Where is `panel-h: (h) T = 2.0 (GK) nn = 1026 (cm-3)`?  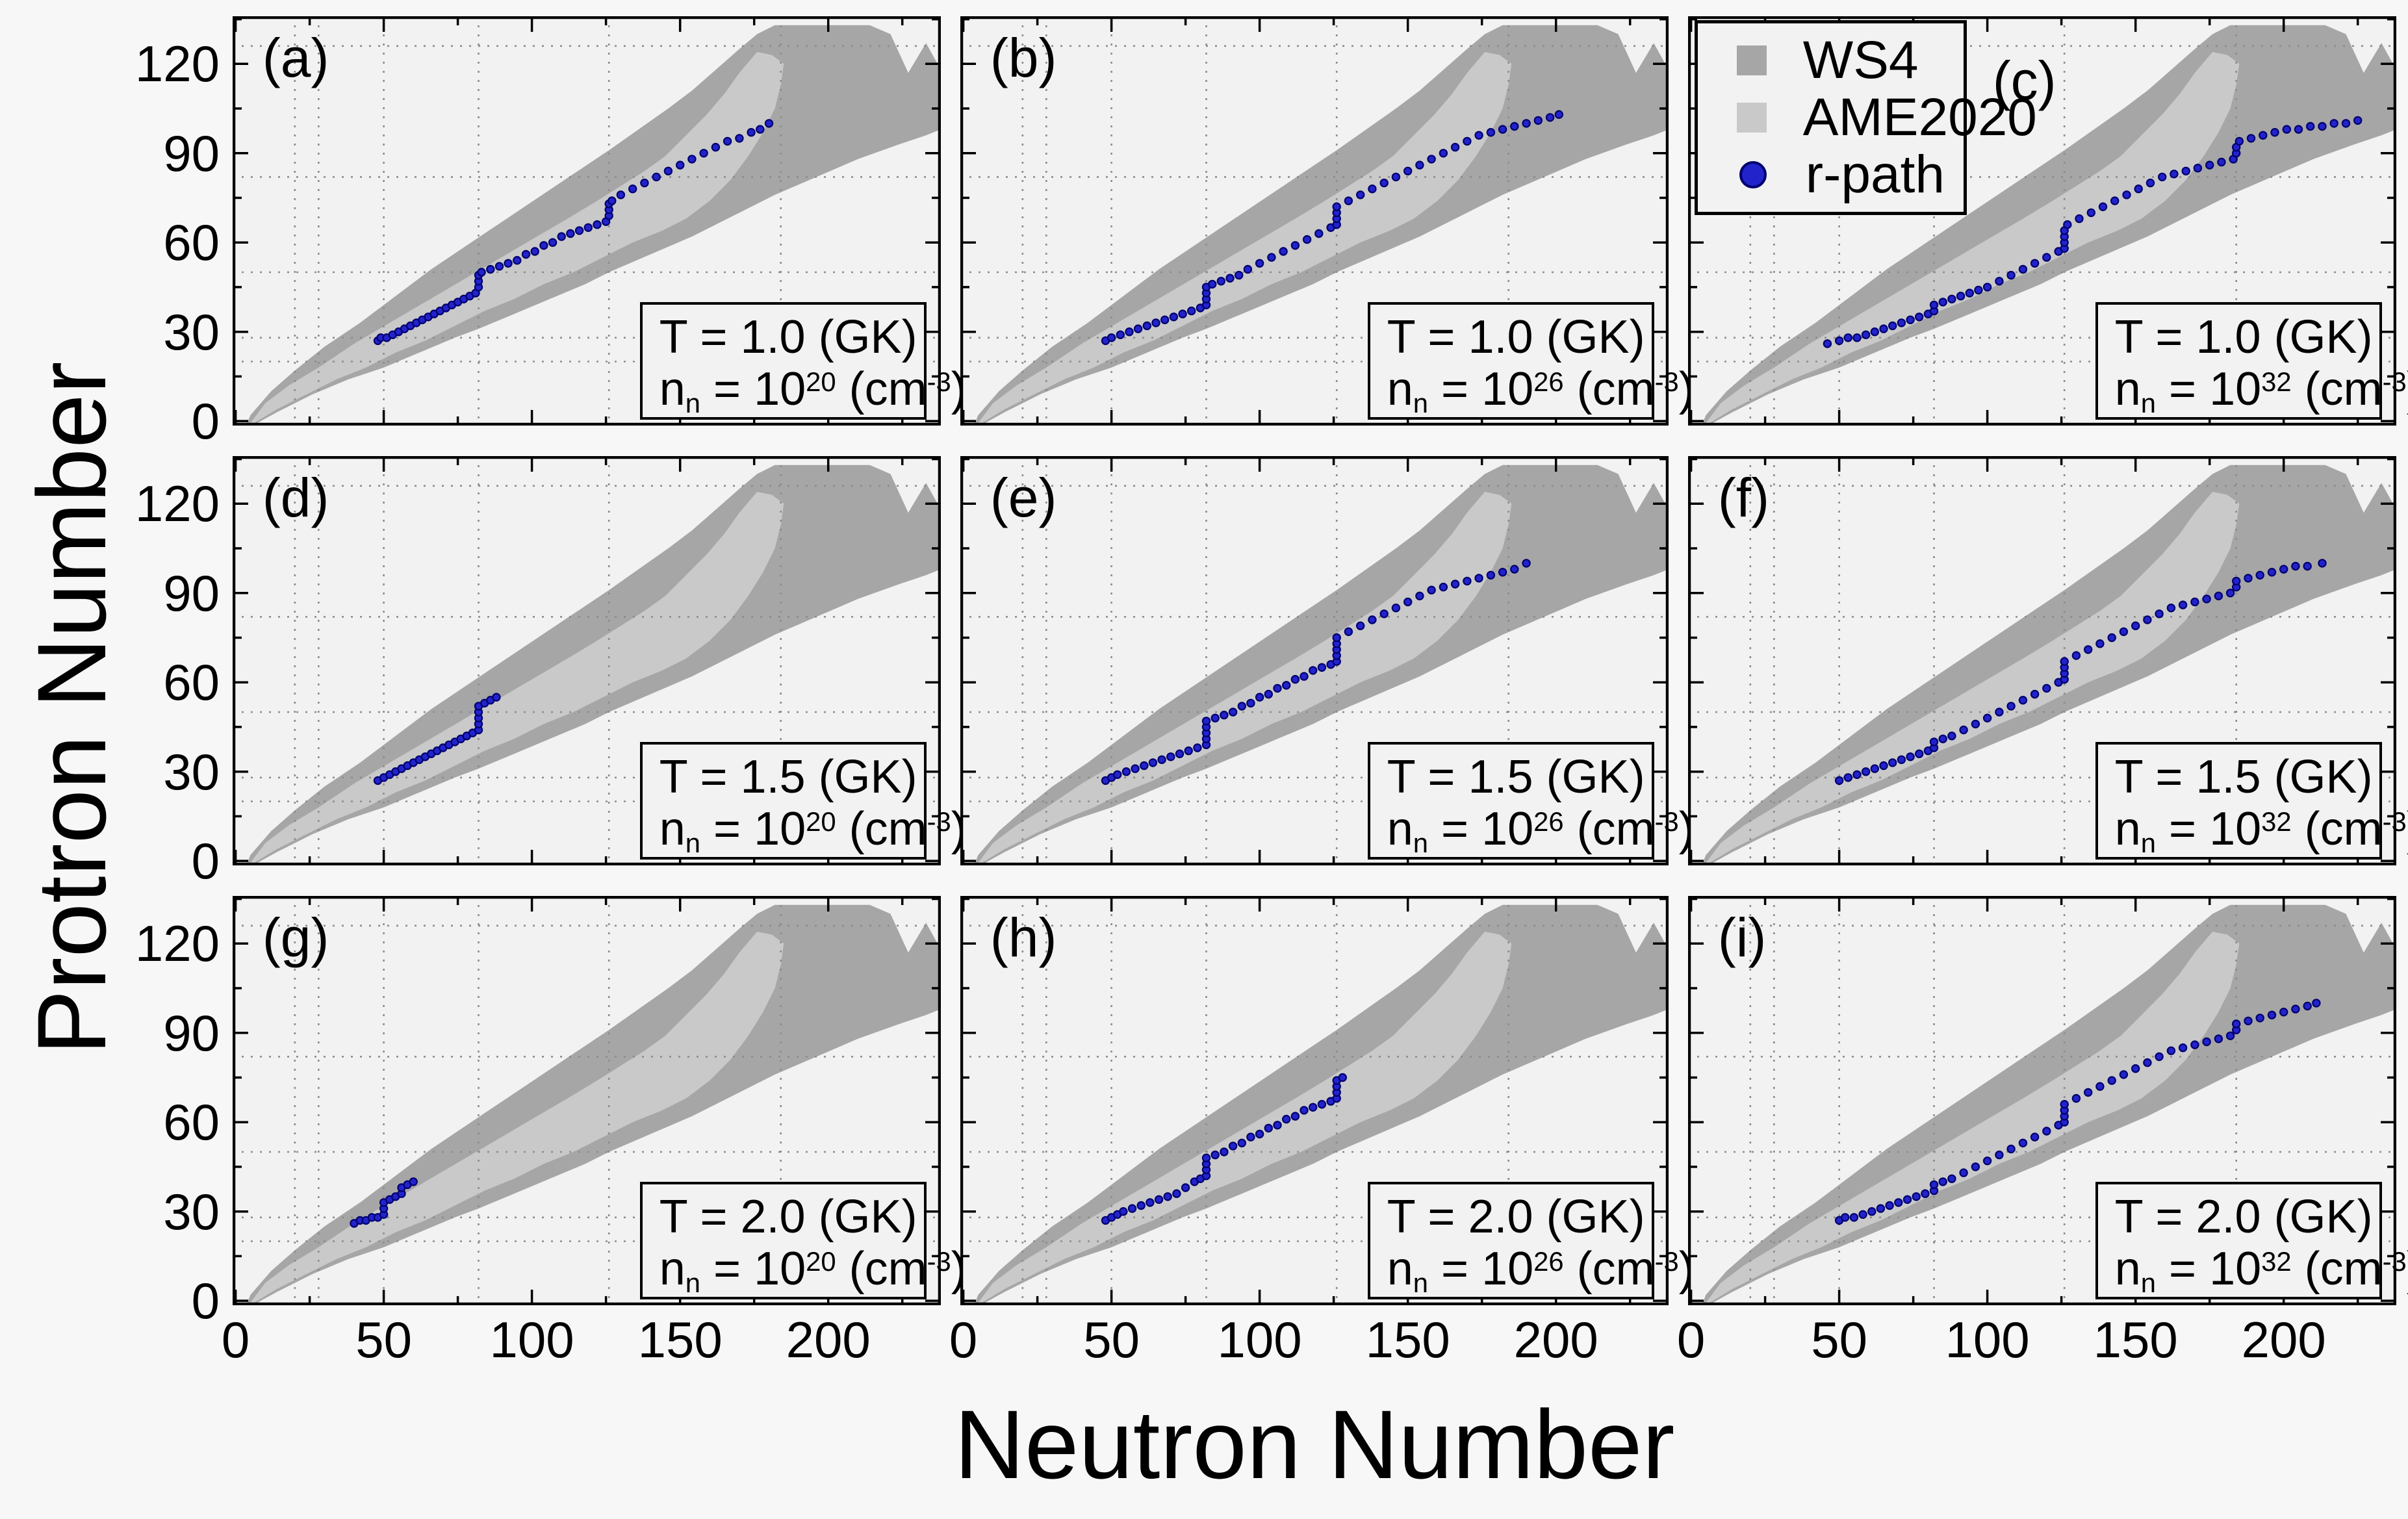 panel-h: (h) T = 2.0 (GK) nn = 1026 (cm-3) is located at coordinates (1327, 1100).